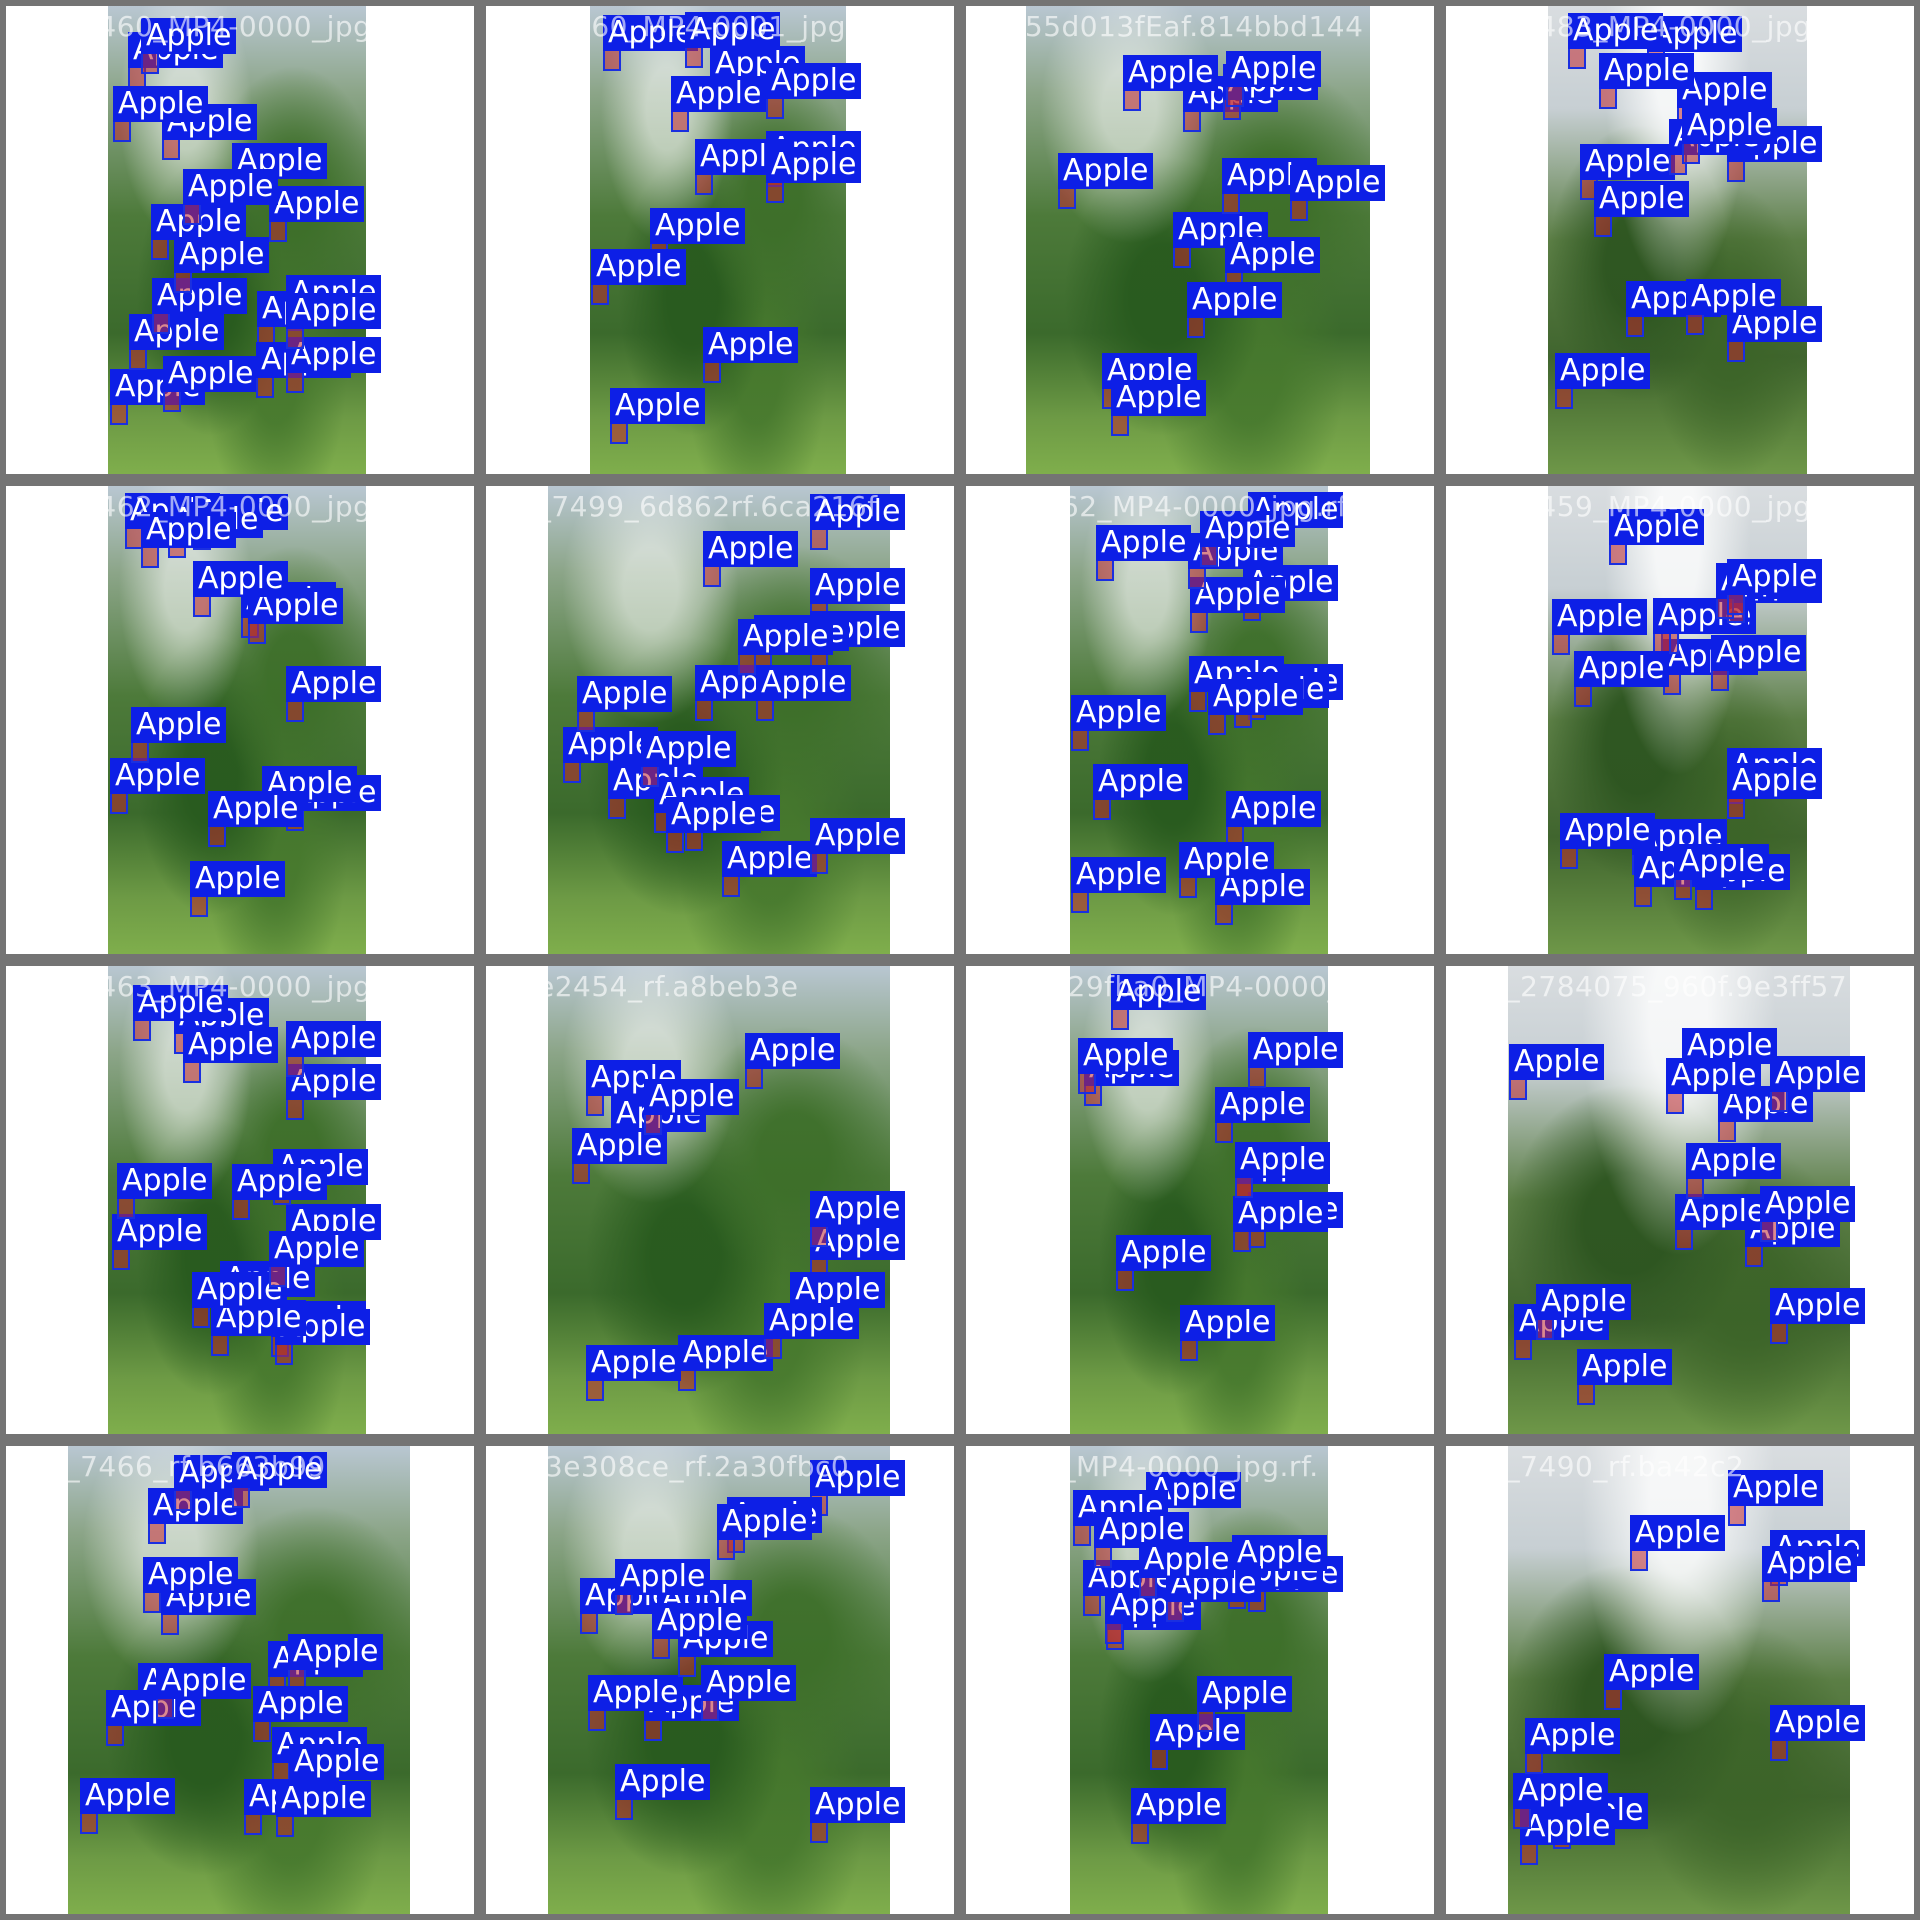 The width and height of the screenshot is (1920, 1920). I want to click on tile-filename: IMG_7460_MP4-0000_jpg.rf., so click(210, 26).